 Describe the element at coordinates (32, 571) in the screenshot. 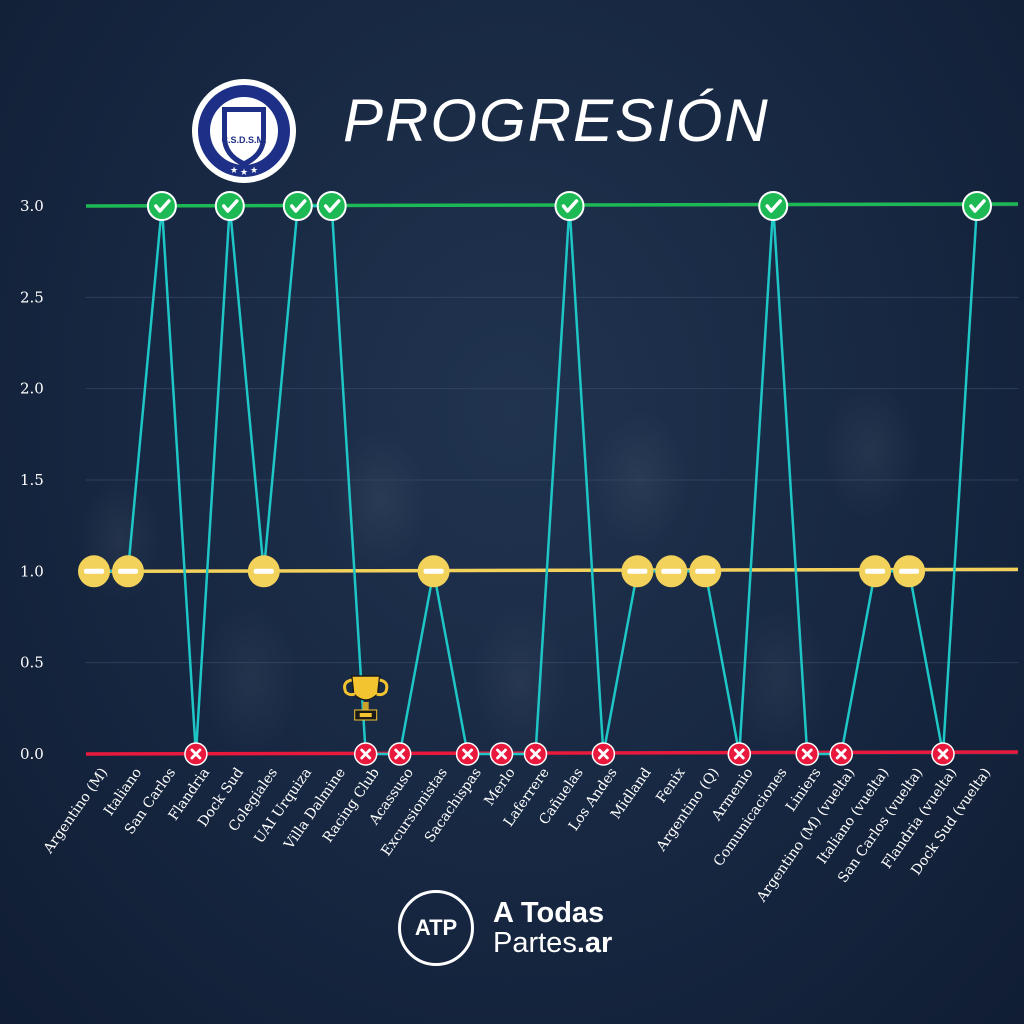

I see `y-tick-label: 1.0` at that location.